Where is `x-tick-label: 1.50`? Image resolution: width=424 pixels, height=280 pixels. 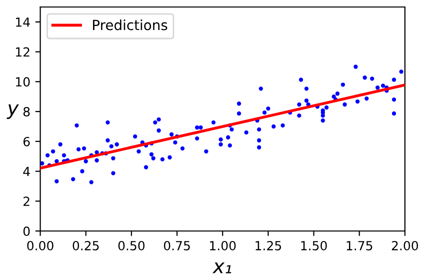 x-tick-label: 1.50 is located at coordinates (314, 245).